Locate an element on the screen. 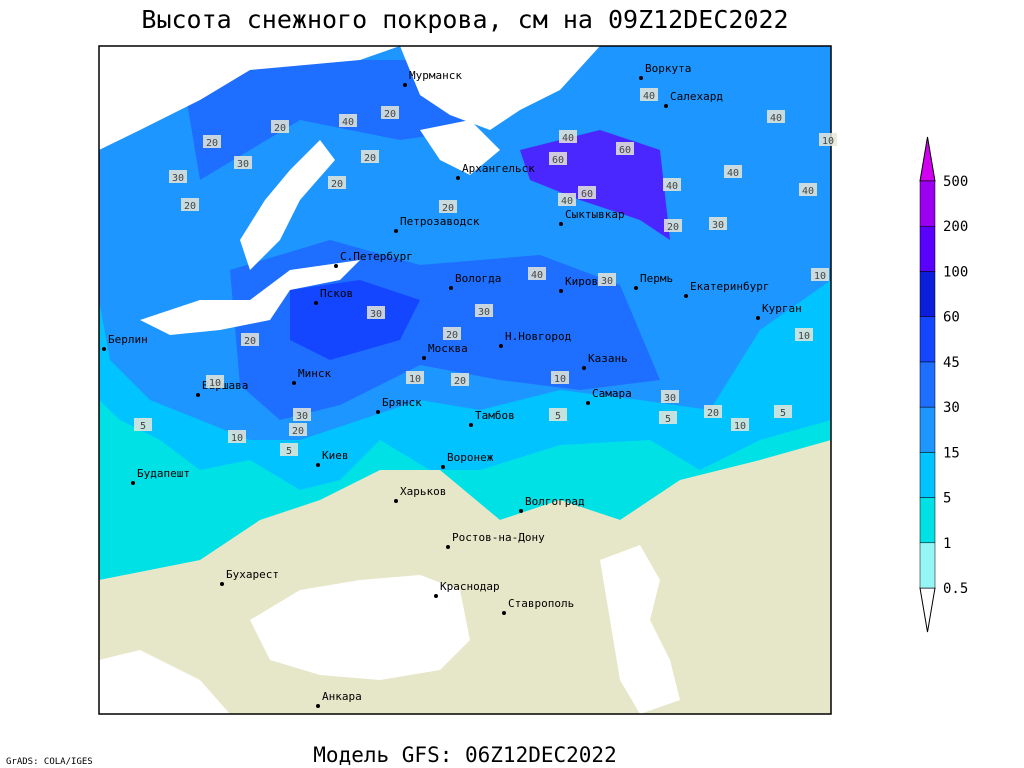 This screenshot has width=1024, height=768. city-label: Москва is located at coordinates (448, 348).